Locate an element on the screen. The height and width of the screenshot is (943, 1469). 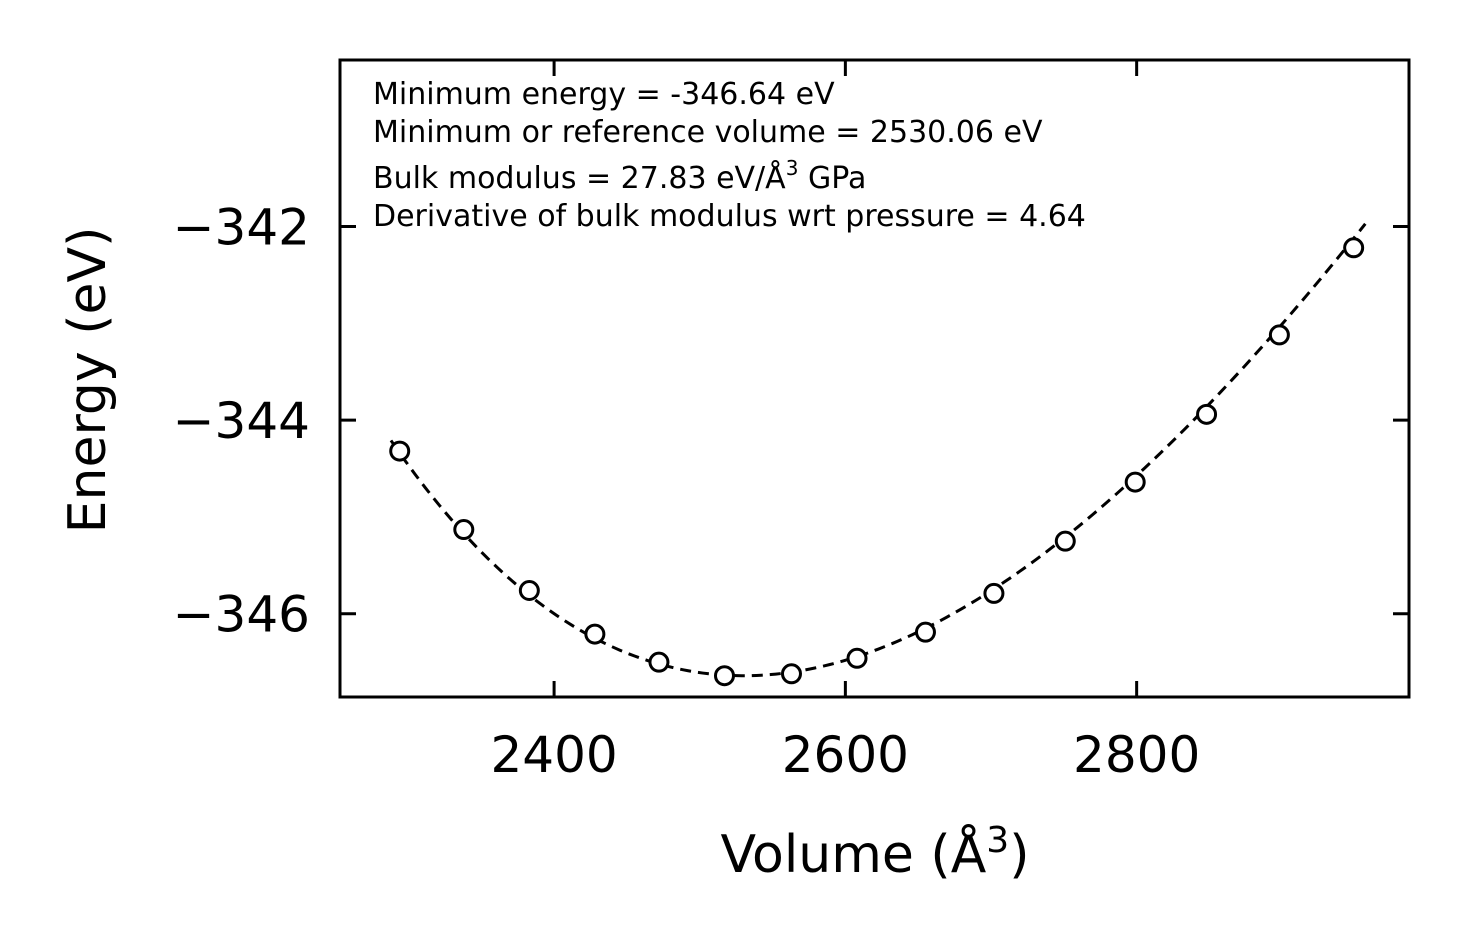
x-axis-title-main: Volume (Å is located at coordinates (854, 854).